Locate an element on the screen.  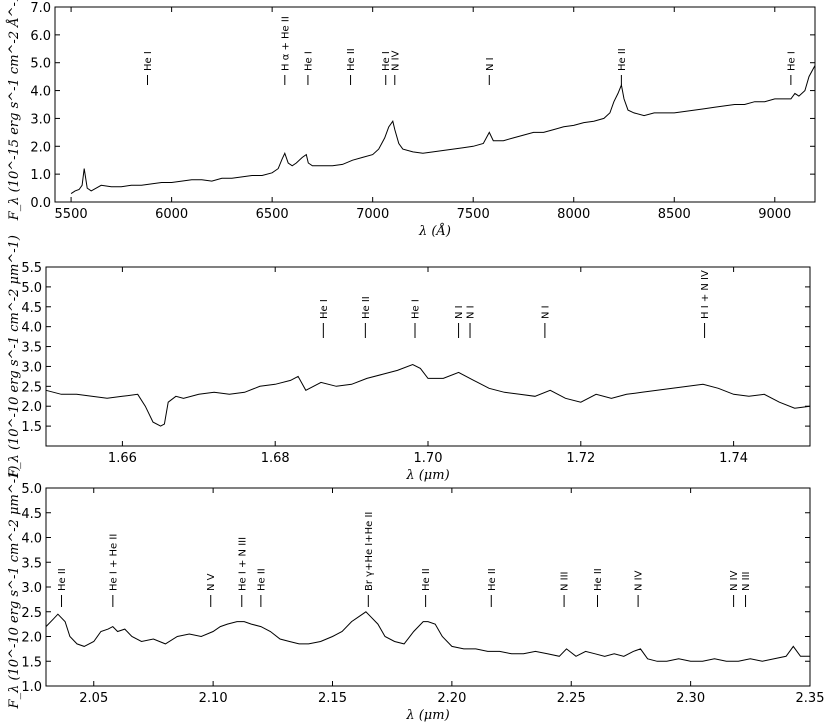
line-id-label: N V is located at coordinates (211, 582).